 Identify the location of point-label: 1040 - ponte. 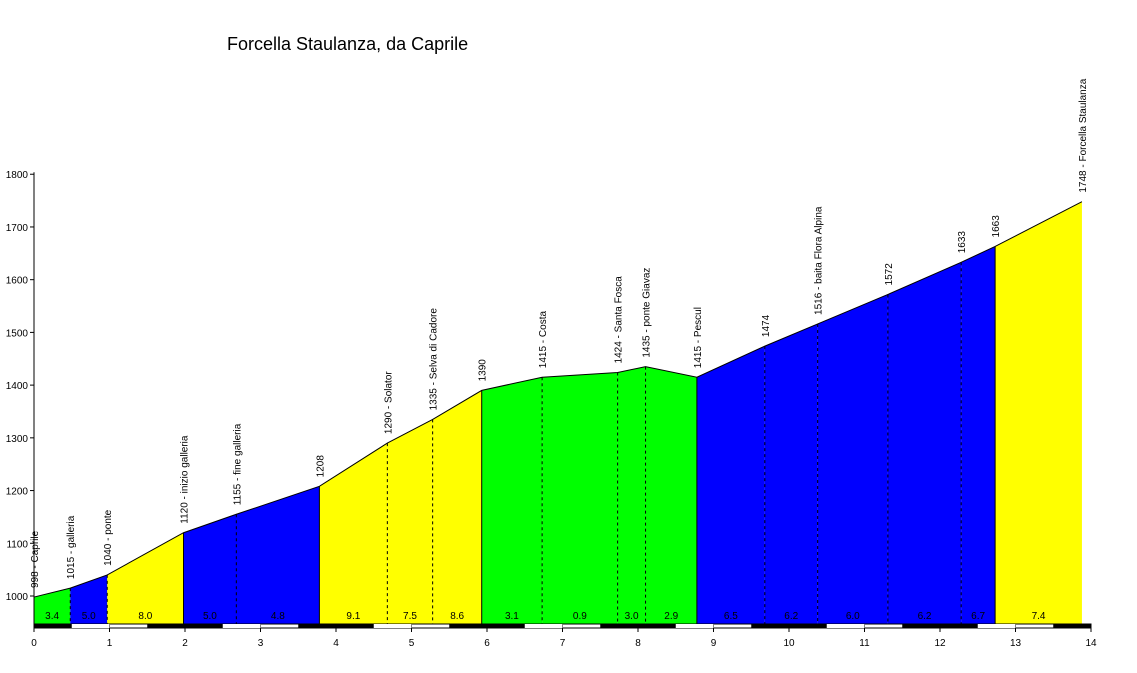
(108, 537).